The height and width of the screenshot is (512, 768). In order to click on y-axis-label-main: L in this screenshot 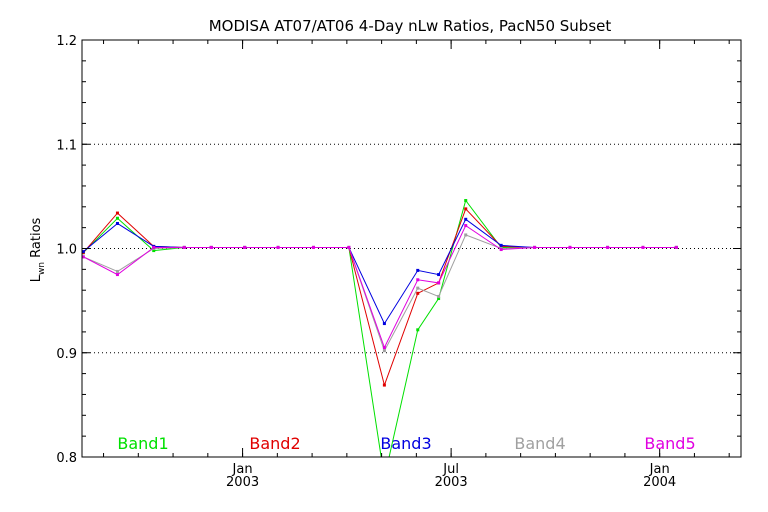, I will do `click(36, 278)`.